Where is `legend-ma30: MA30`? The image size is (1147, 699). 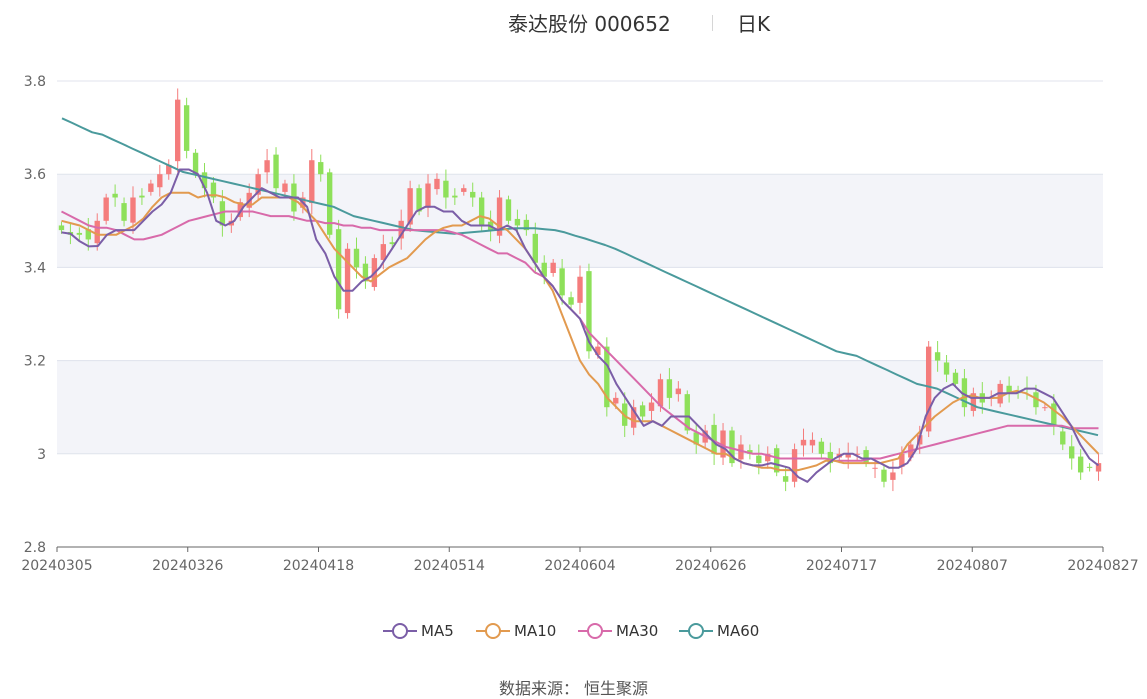
legend-ma30: MA30 is located at coordinates (618, 631).